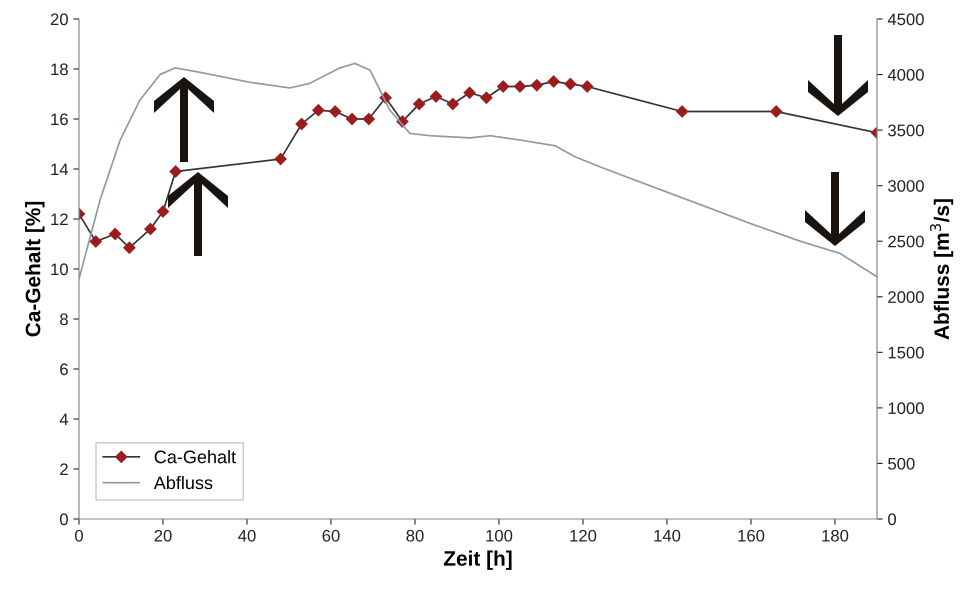 This screenshot has height=599, width=971. I want to click on x-tick-label: 140, so click(667, 536).